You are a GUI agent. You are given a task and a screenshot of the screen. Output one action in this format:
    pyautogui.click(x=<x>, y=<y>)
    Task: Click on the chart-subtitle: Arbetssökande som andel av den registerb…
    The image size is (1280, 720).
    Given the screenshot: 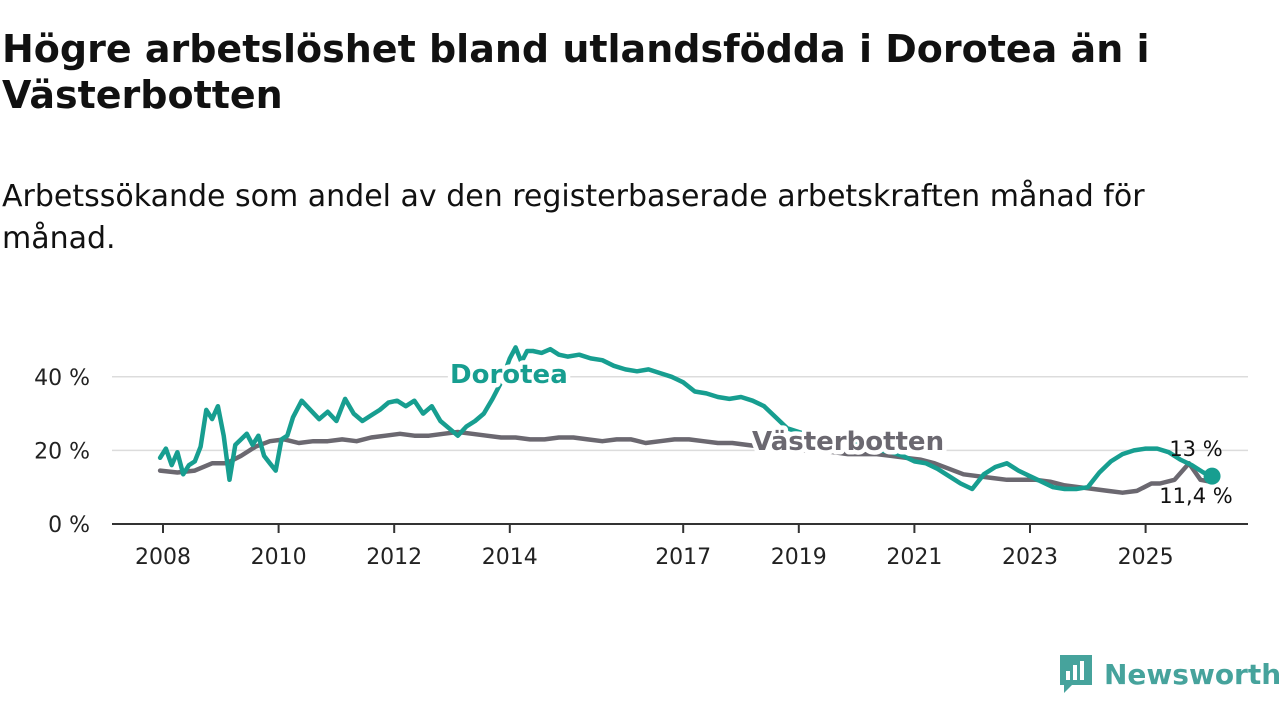 What is the action you would take?
    pyautogui.click(x=573, y=217)
    